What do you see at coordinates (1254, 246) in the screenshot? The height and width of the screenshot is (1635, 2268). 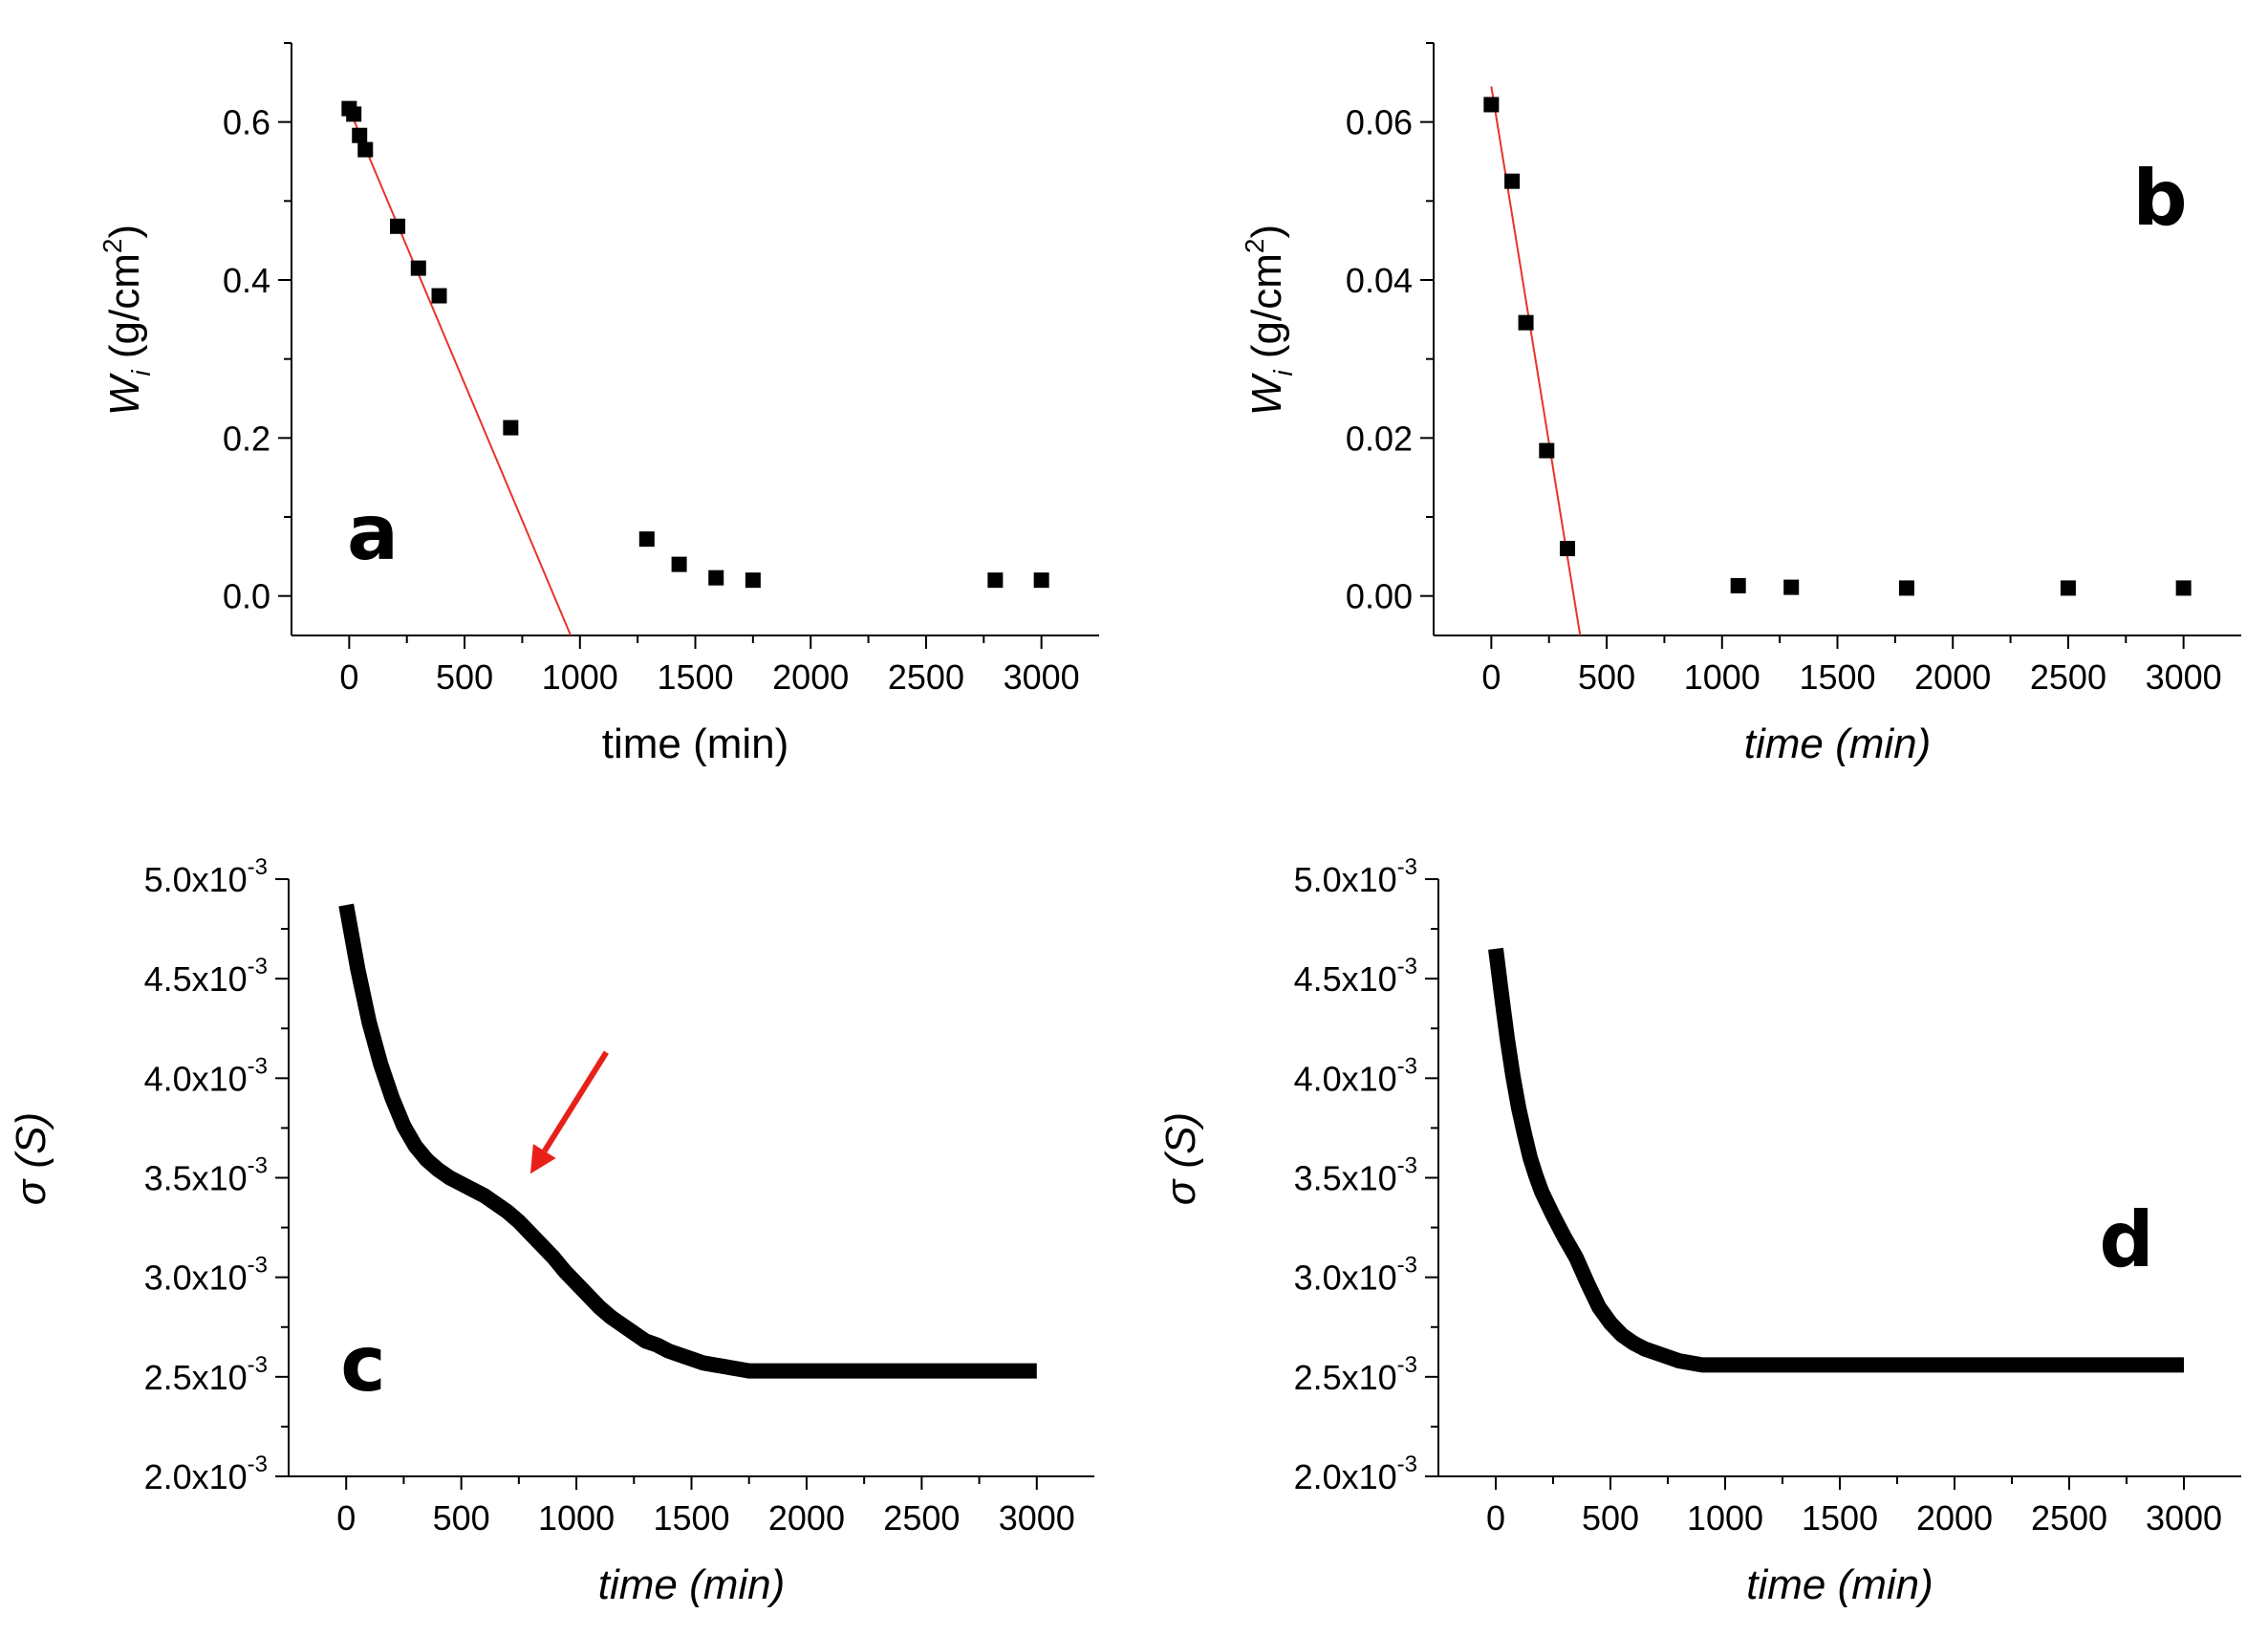 I see `y-label-superscript: 2` at bounding box center [1254, 246].